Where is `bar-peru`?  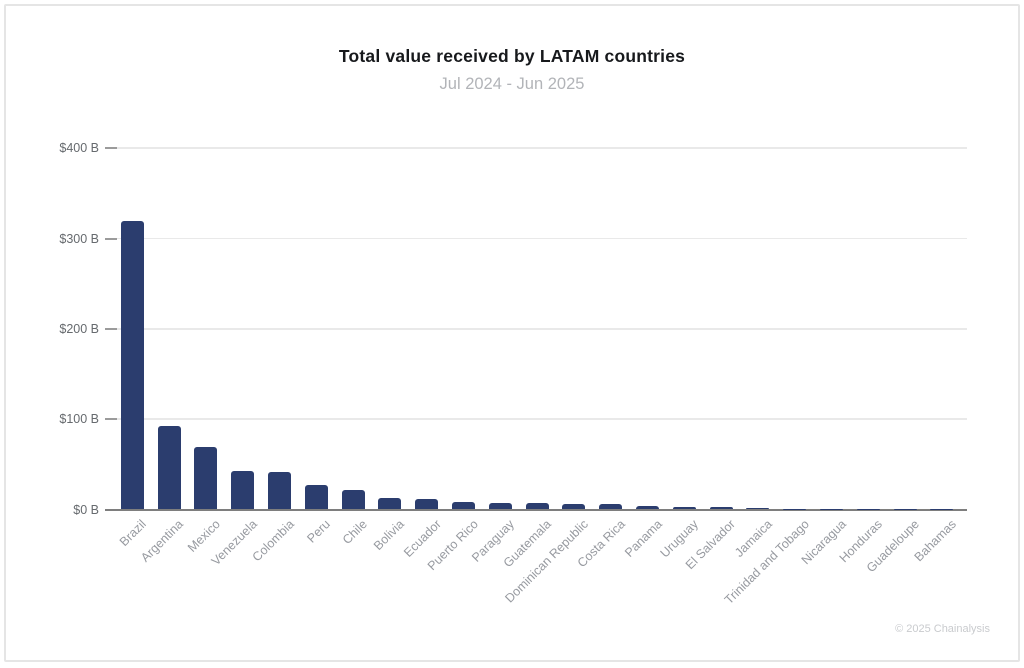
bar-peru is located at coordinates (316, 497).